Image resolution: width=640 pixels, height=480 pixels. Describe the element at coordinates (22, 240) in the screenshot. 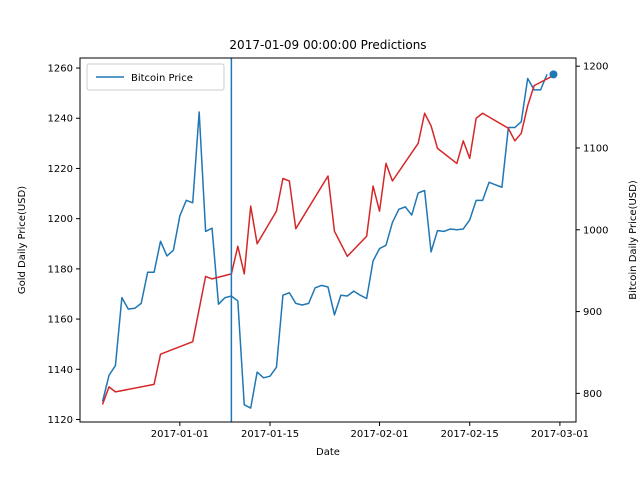

I see `y-axis-left-label: Gold Daily Price(USD)` at that location.